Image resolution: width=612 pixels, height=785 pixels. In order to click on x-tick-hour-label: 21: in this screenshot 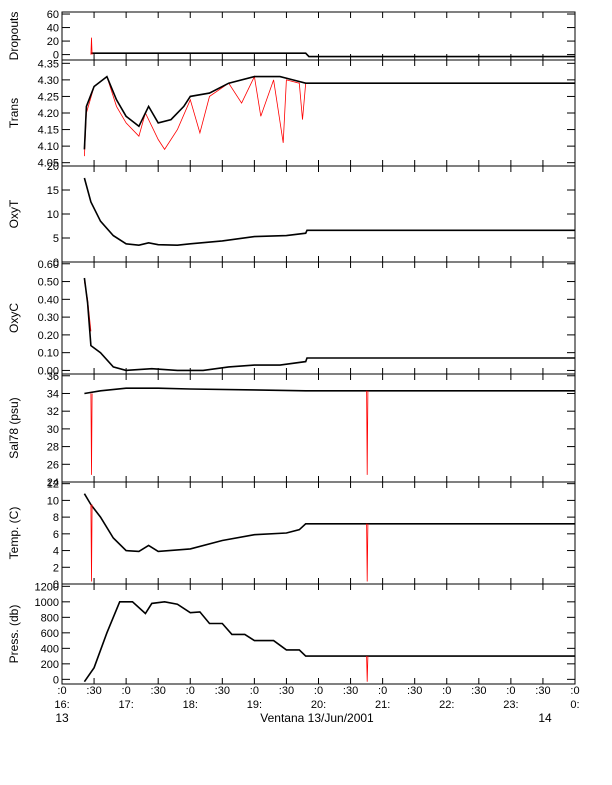, I will do `click(382, 705)`.